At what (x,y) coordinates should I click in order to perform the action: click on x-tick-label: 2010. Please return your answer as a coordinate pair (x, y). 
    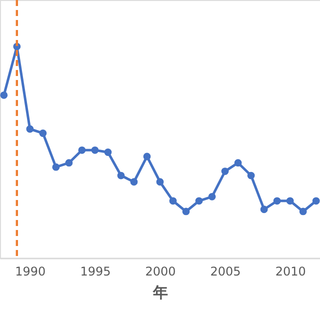
    Looking at the image, I should click on (290, 271).